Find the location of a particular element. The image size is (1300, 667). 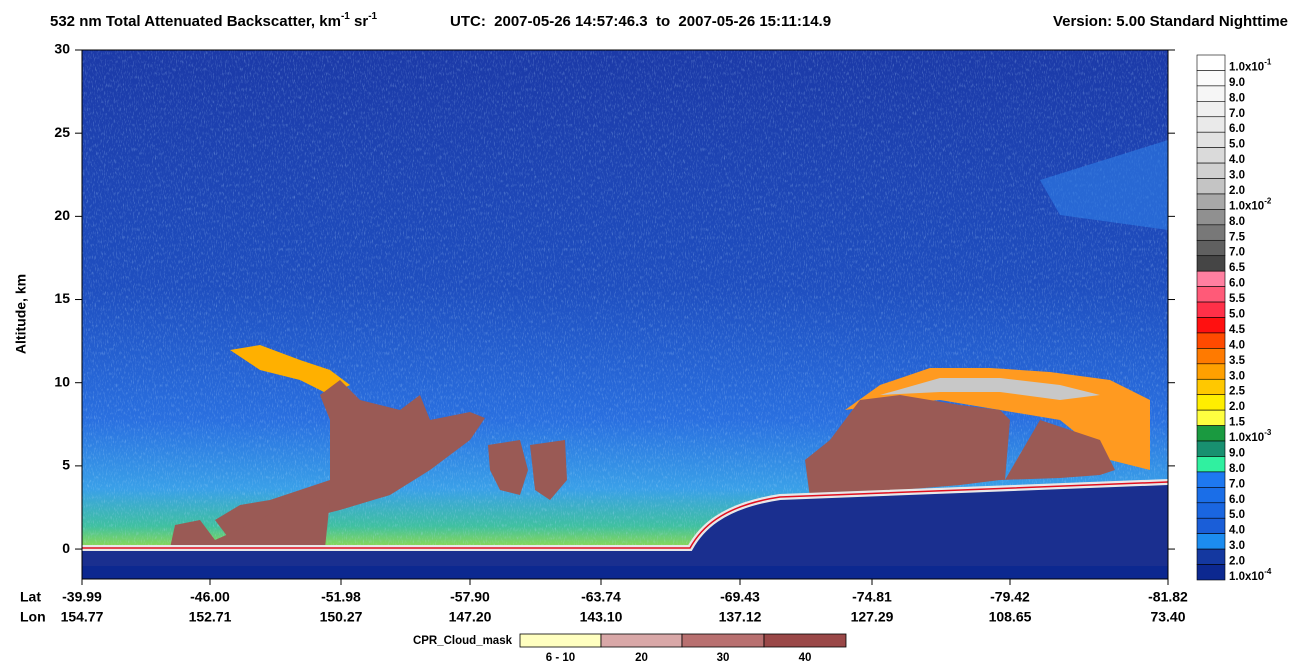

colorbar-label-text: 4.5 is located at coordinates (1237, 330).